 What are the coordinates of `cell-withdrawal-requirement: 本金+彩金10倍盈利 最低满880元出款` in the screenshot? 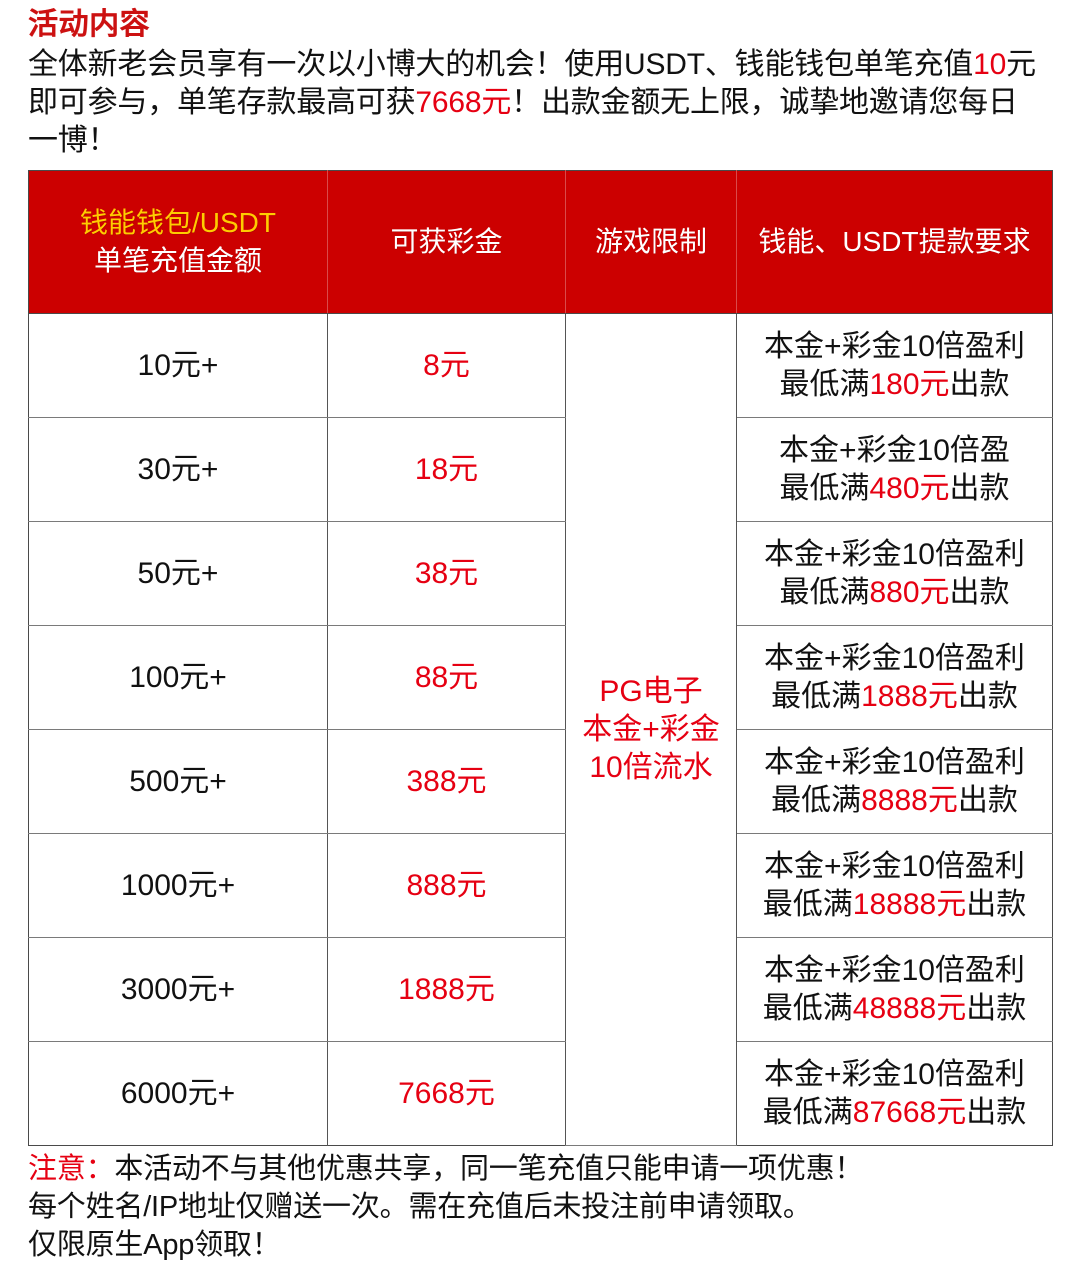 It's located at (894, 573).